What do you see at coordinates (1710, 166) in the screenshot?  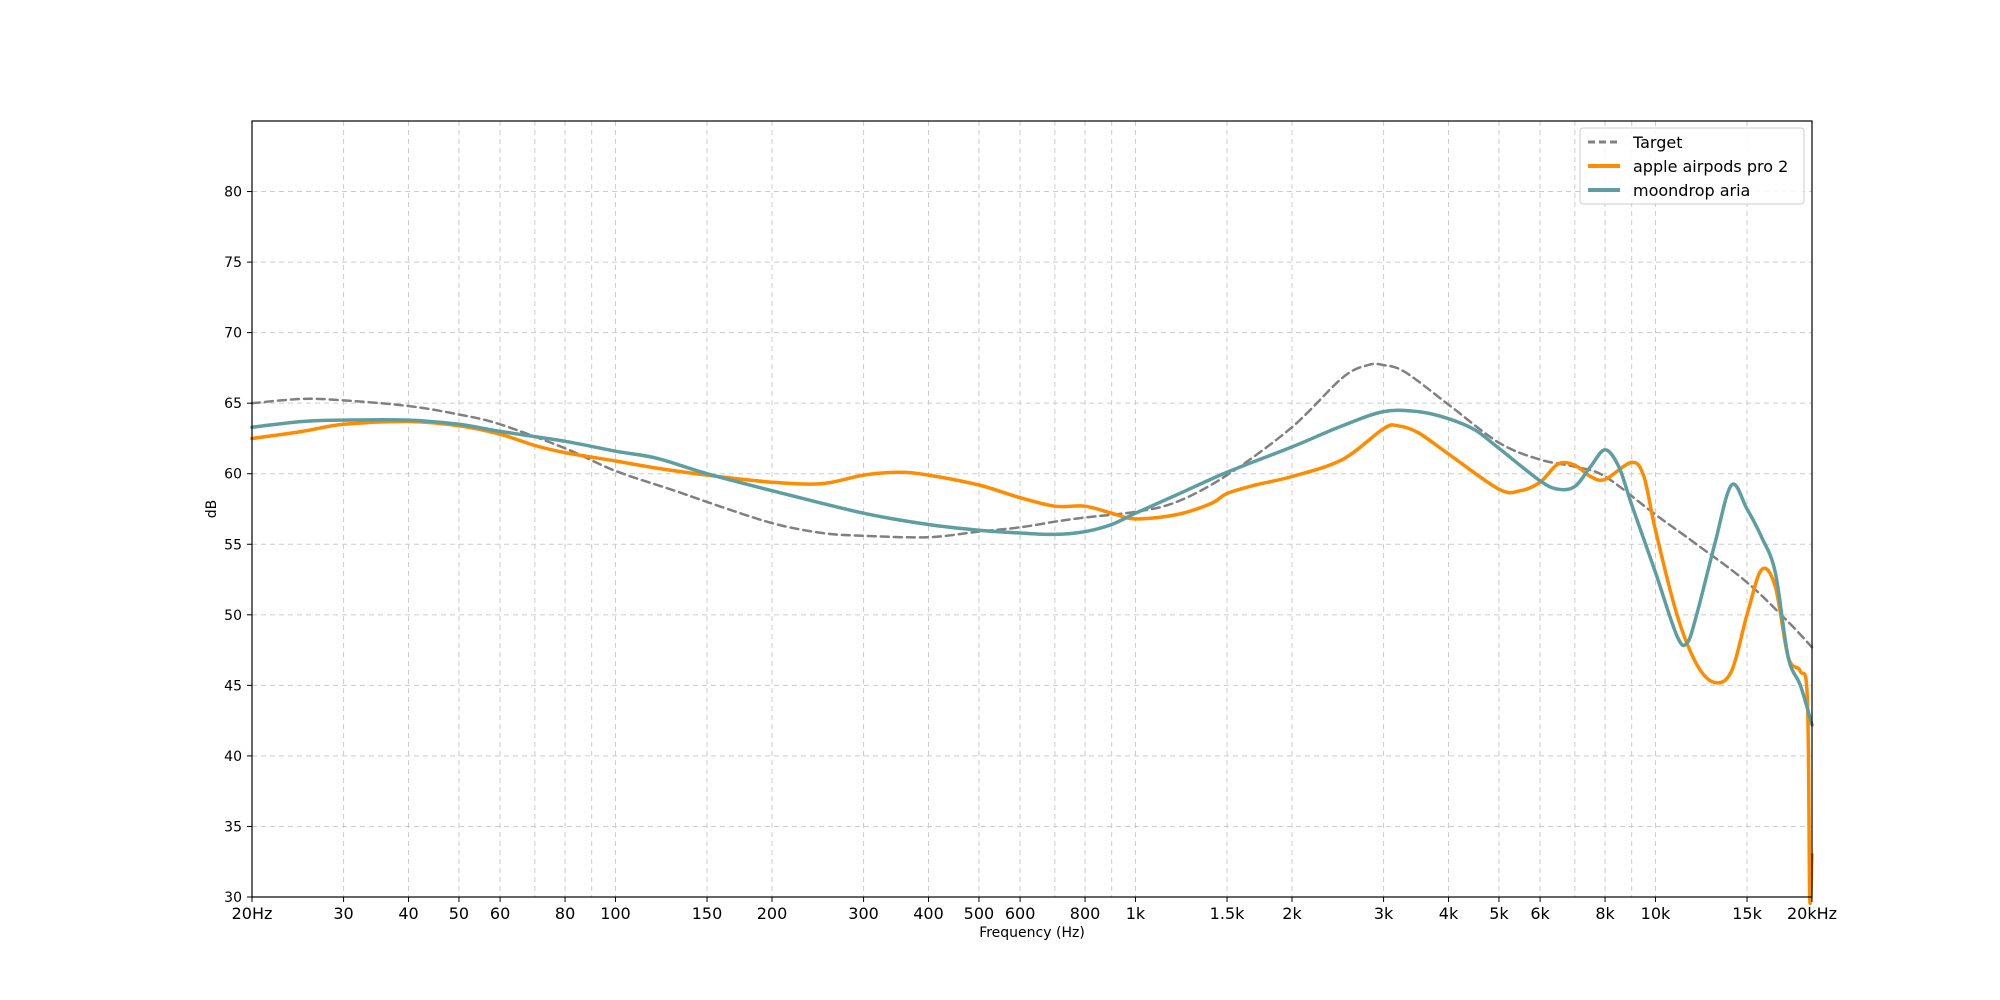 I see `legend-label-airpods: apple airpods pro 2` at bounding box center [1710, 166].